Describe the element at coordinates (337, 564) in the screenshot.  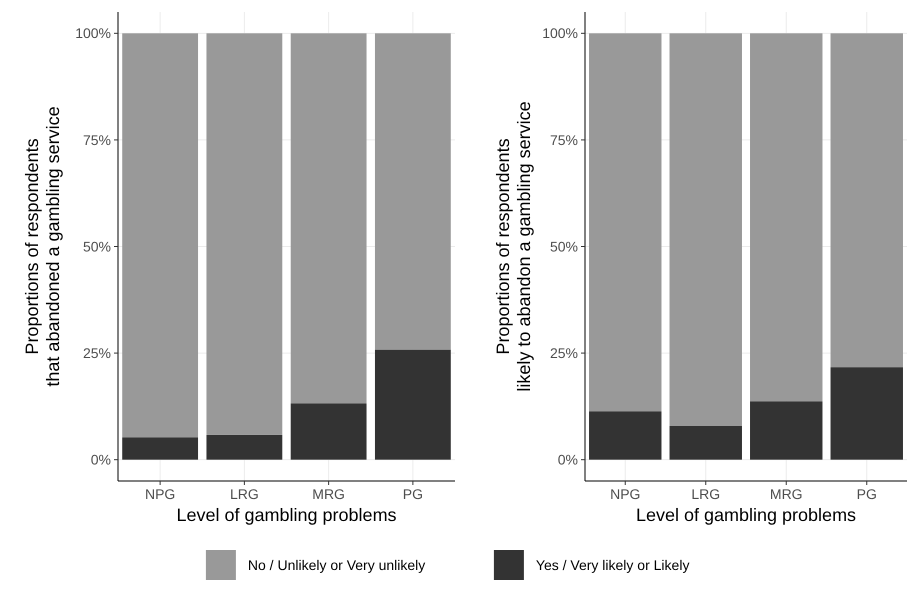
I see `legend-label: No / Unlikely or Very unlikely` at that location.